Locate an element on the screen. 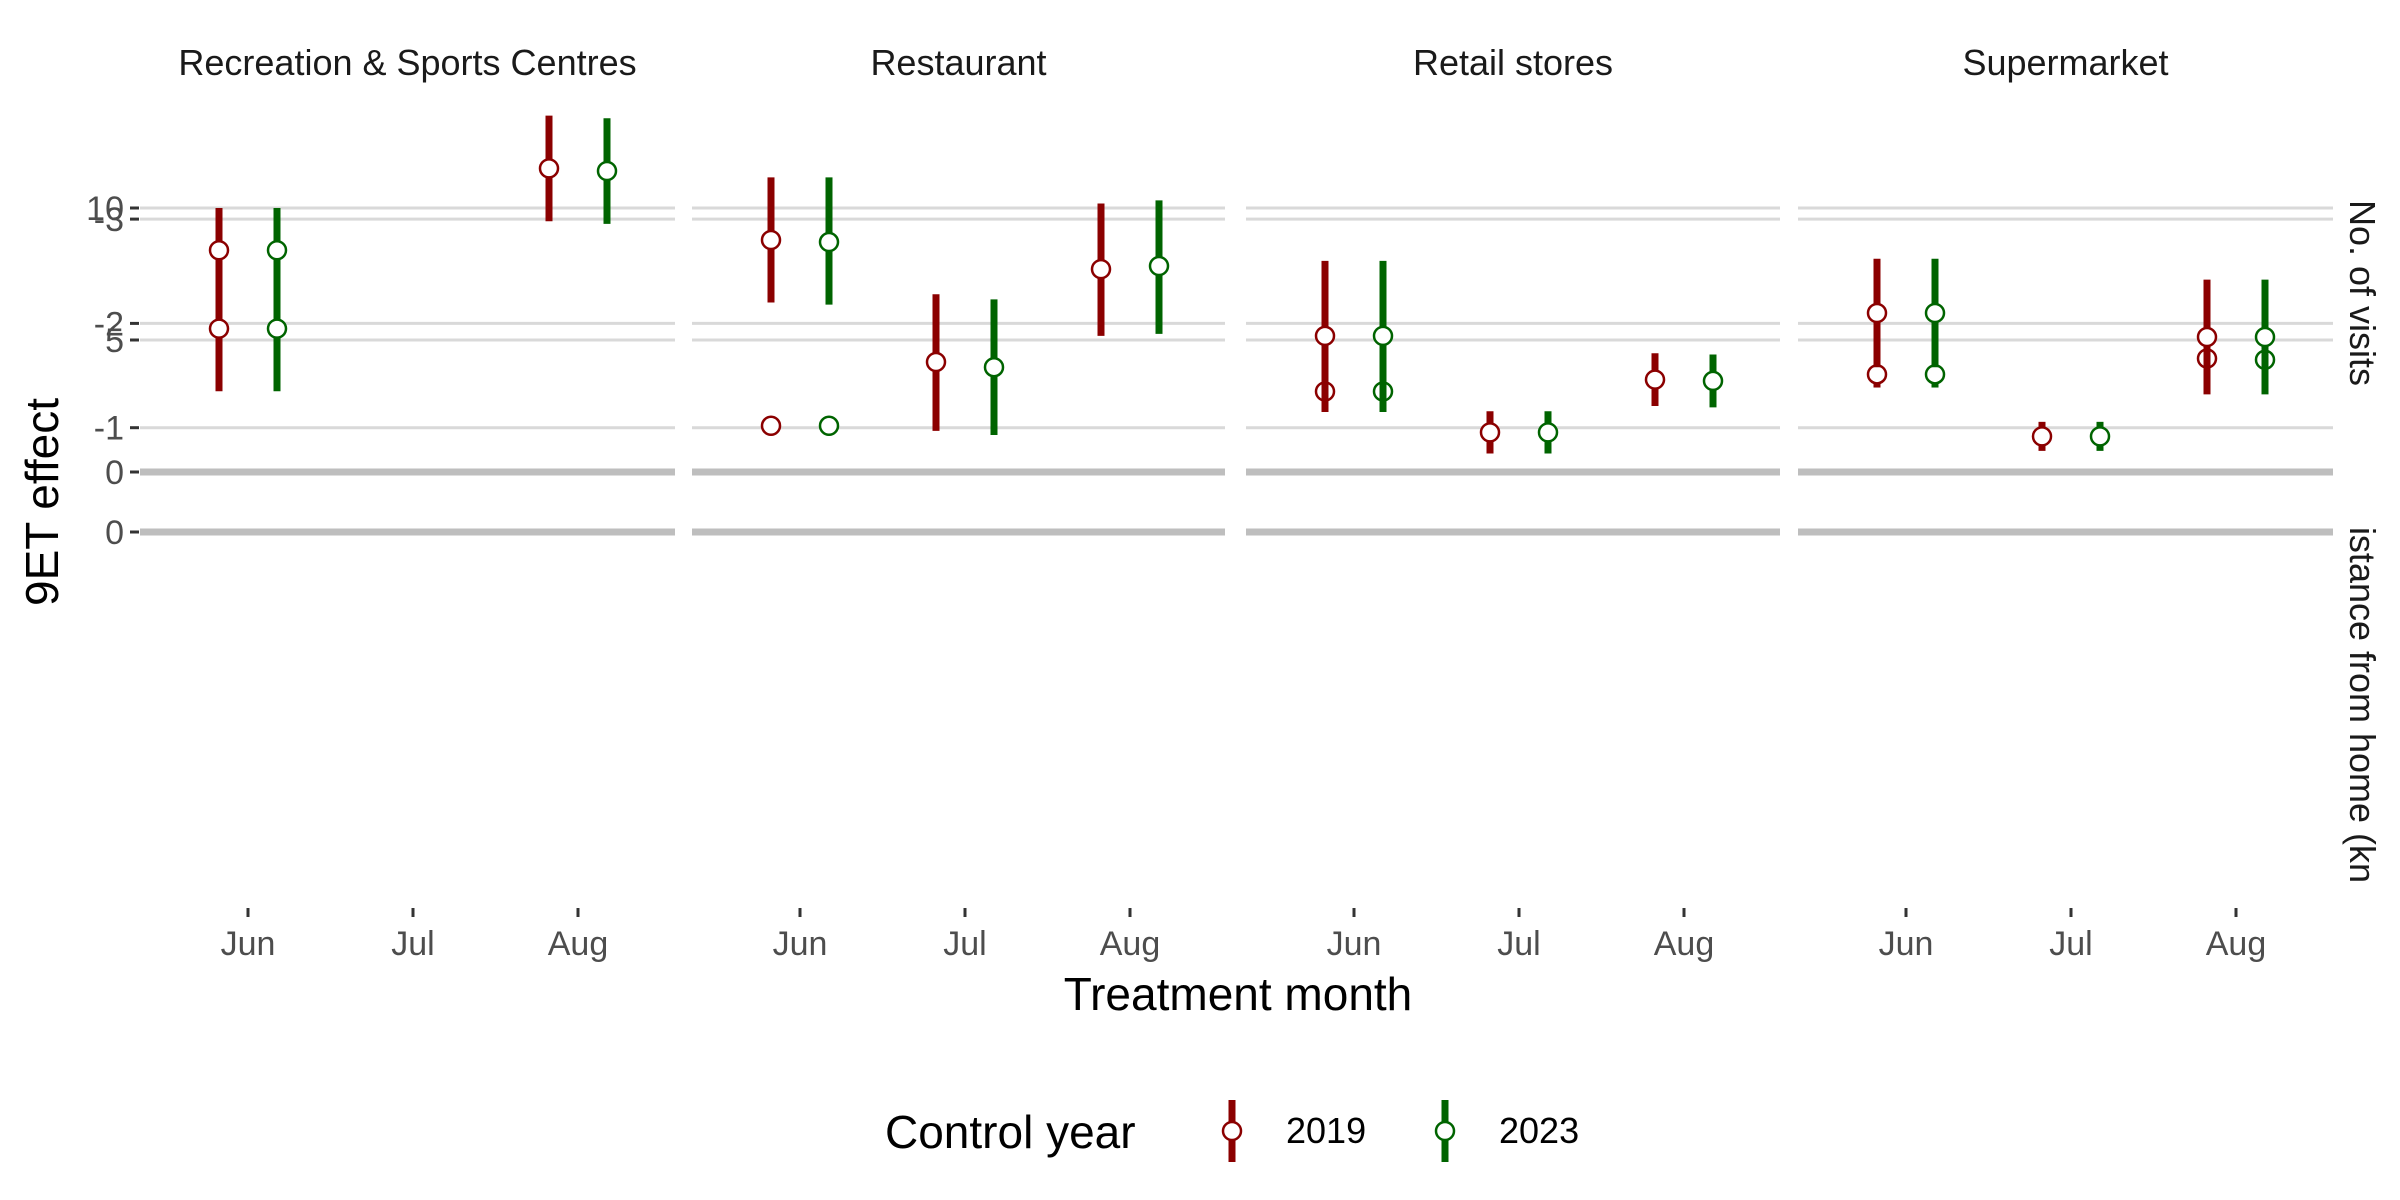 Image resolution: width=2400 pixels, height=1200 pixels. point-2019-recreation-sports-centres-distance-jun-marker is located at coordinates (219, 328).